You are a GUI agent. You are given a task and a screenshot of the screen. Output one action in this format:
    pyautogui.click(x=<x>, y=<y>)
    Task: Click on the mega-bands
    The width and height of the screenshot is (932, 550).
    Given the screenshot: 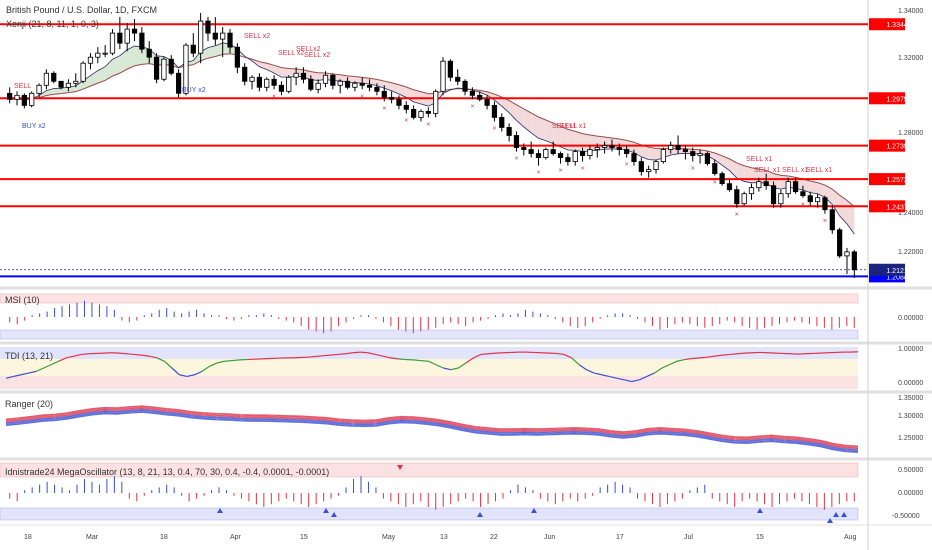 What is the action you would take?
    pyautogui.click(x=429, y=491)
    